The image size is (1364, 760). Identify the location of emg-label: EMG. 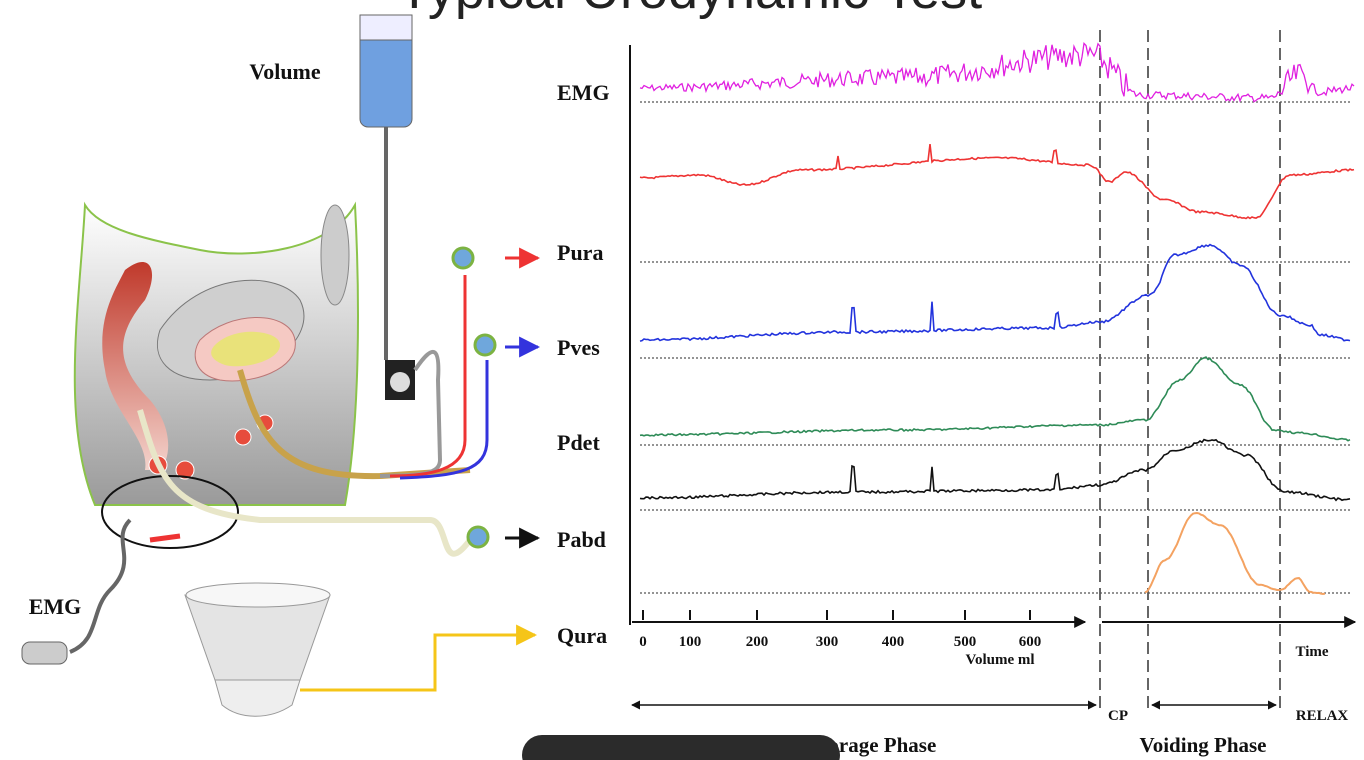
(55, 606).